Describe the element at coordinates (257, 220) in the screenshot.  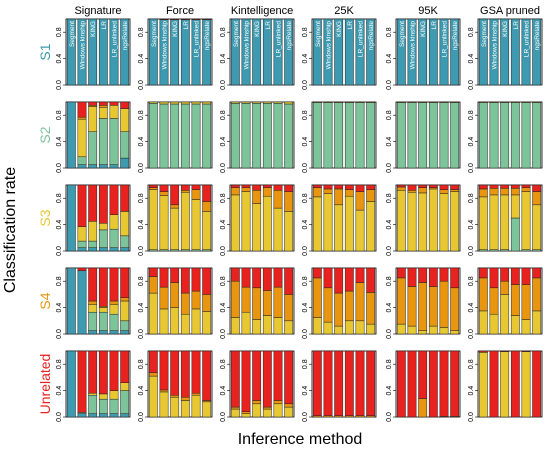
I see `panel-2-2: 0.0 0.4 0.8` at that location.